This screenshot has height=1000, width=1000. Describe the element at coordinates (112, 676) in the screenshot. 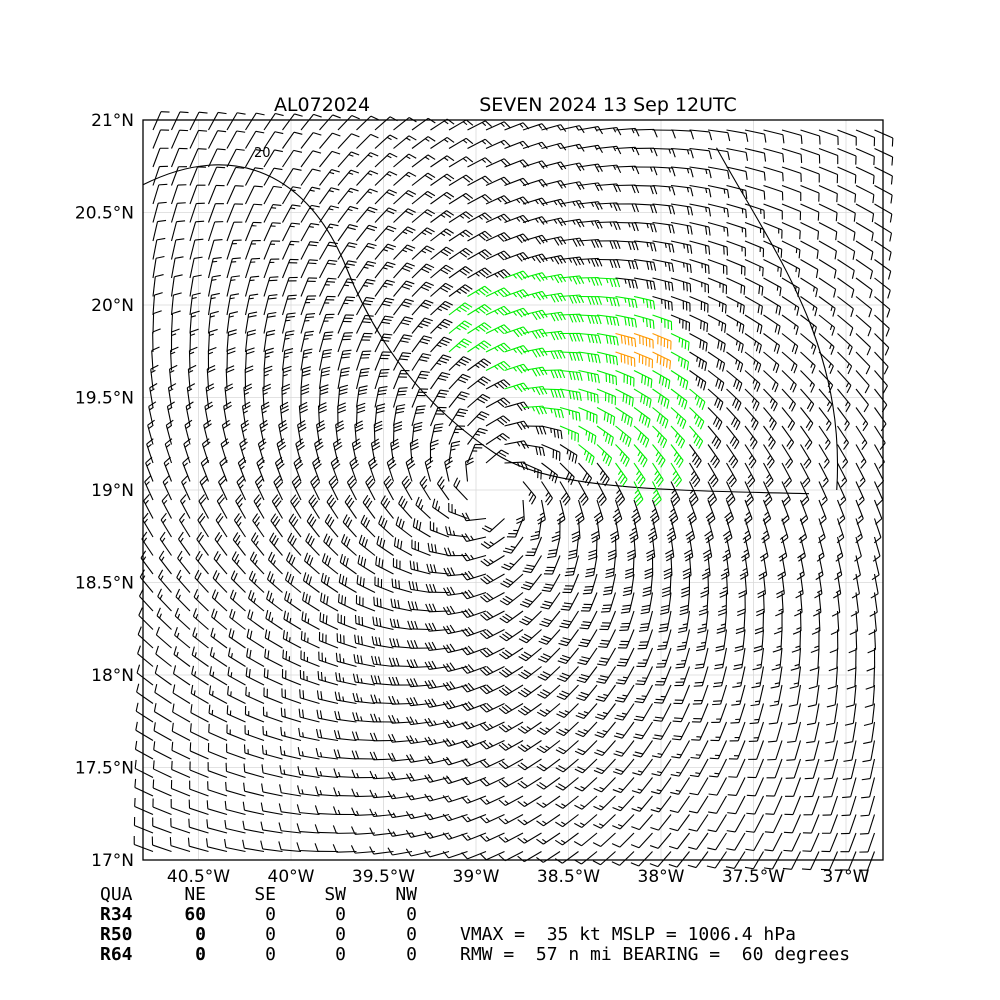

I see `y-tick-label: 18°N` at that location.